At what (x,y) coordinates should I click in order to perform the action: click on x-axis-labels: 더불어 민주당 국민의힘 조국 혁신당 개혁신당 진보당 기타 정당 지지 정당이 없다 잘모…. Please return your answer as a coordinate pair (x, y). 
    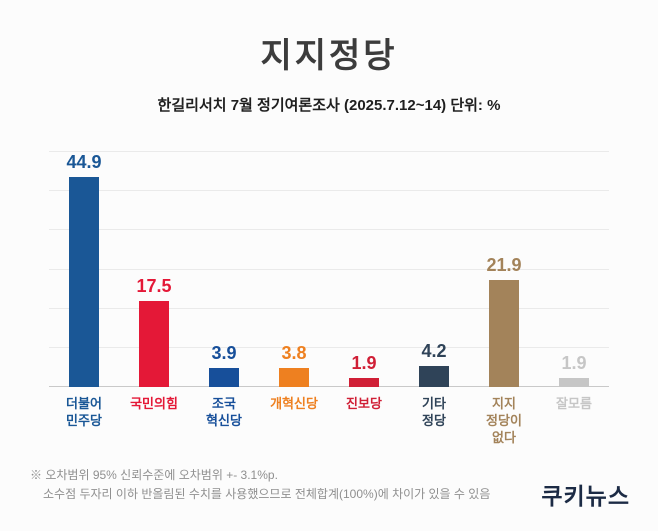
    Looking at the image, I should click on (329, 421).